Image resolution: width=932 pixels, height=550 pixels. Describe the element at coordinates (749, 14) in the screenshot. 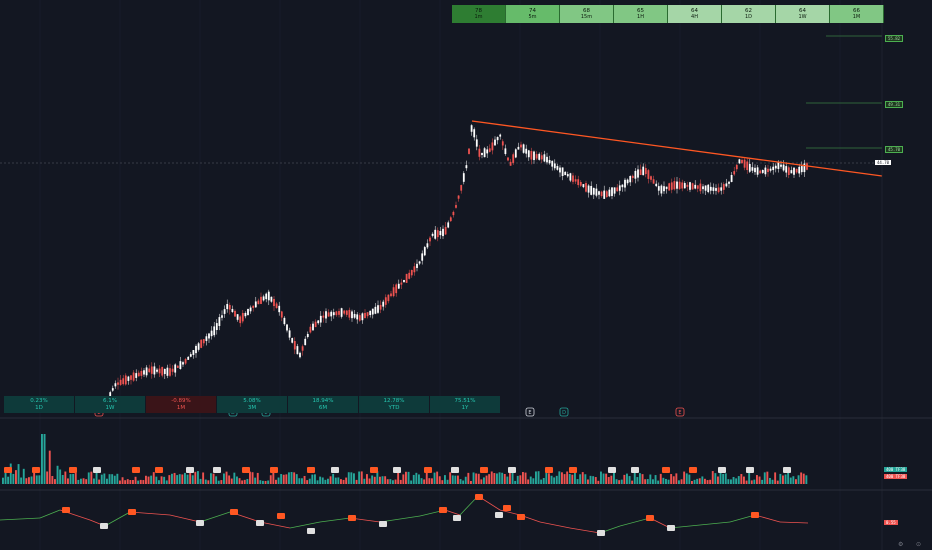

I see `tf-cell-1d: 62 1D` at that location.